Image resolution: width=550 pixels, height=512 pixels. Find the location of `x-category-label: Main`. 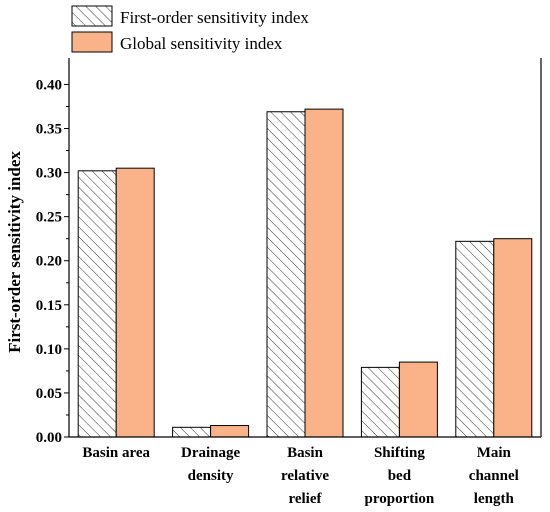

x-category-label: Main is located at coordinates (494, 453).